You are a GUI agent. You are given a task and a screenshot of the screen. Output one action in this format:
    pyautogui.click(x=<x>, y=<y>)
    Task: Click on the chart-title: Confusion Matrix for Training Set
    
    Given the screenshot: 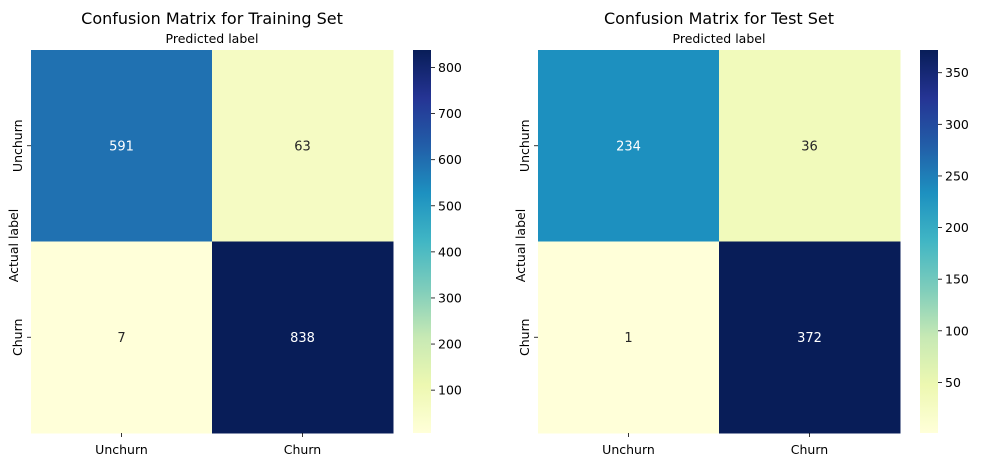 What is the action you would take?
    pyautogui.click(x=212, y=18)
    